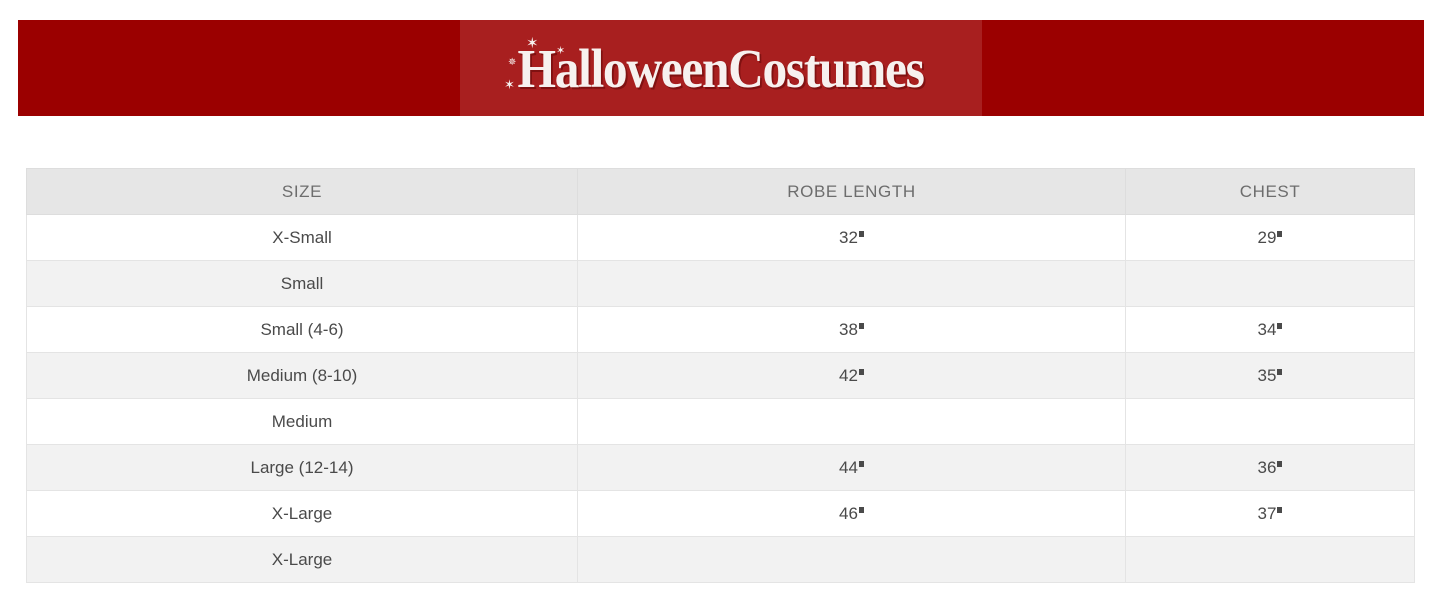 Image resolution: width=1440 pixels, height=607 pixels. Describe the element at coordinates (851, 329) in the screenshot. I see `cell-robe-length: 38` at that location.